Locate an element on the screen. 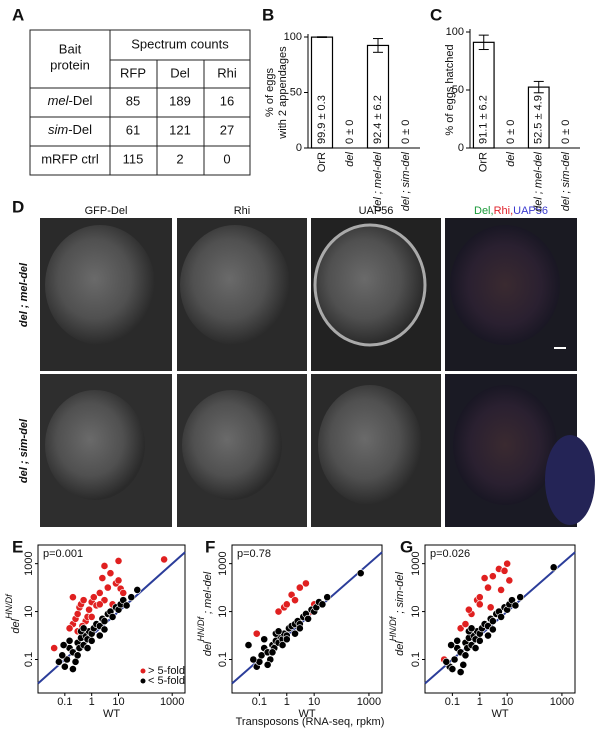  x-label-common: Transposons (RNA-seq, rpkm) is located at coordinates (310, 722).